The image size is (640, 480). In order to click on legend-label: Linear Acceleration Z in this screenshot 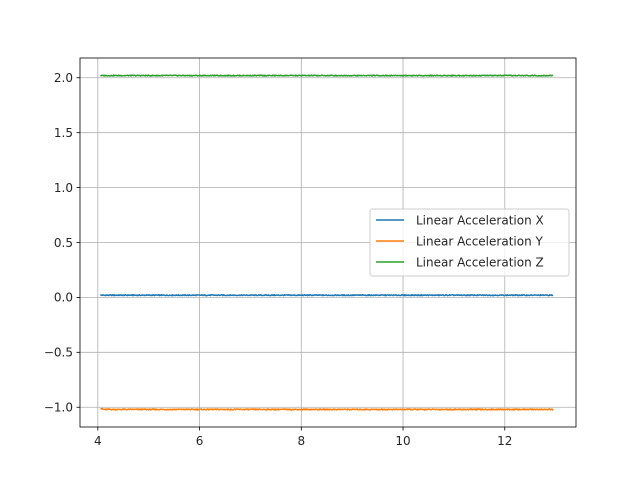, I will do `click(480, 262)`.